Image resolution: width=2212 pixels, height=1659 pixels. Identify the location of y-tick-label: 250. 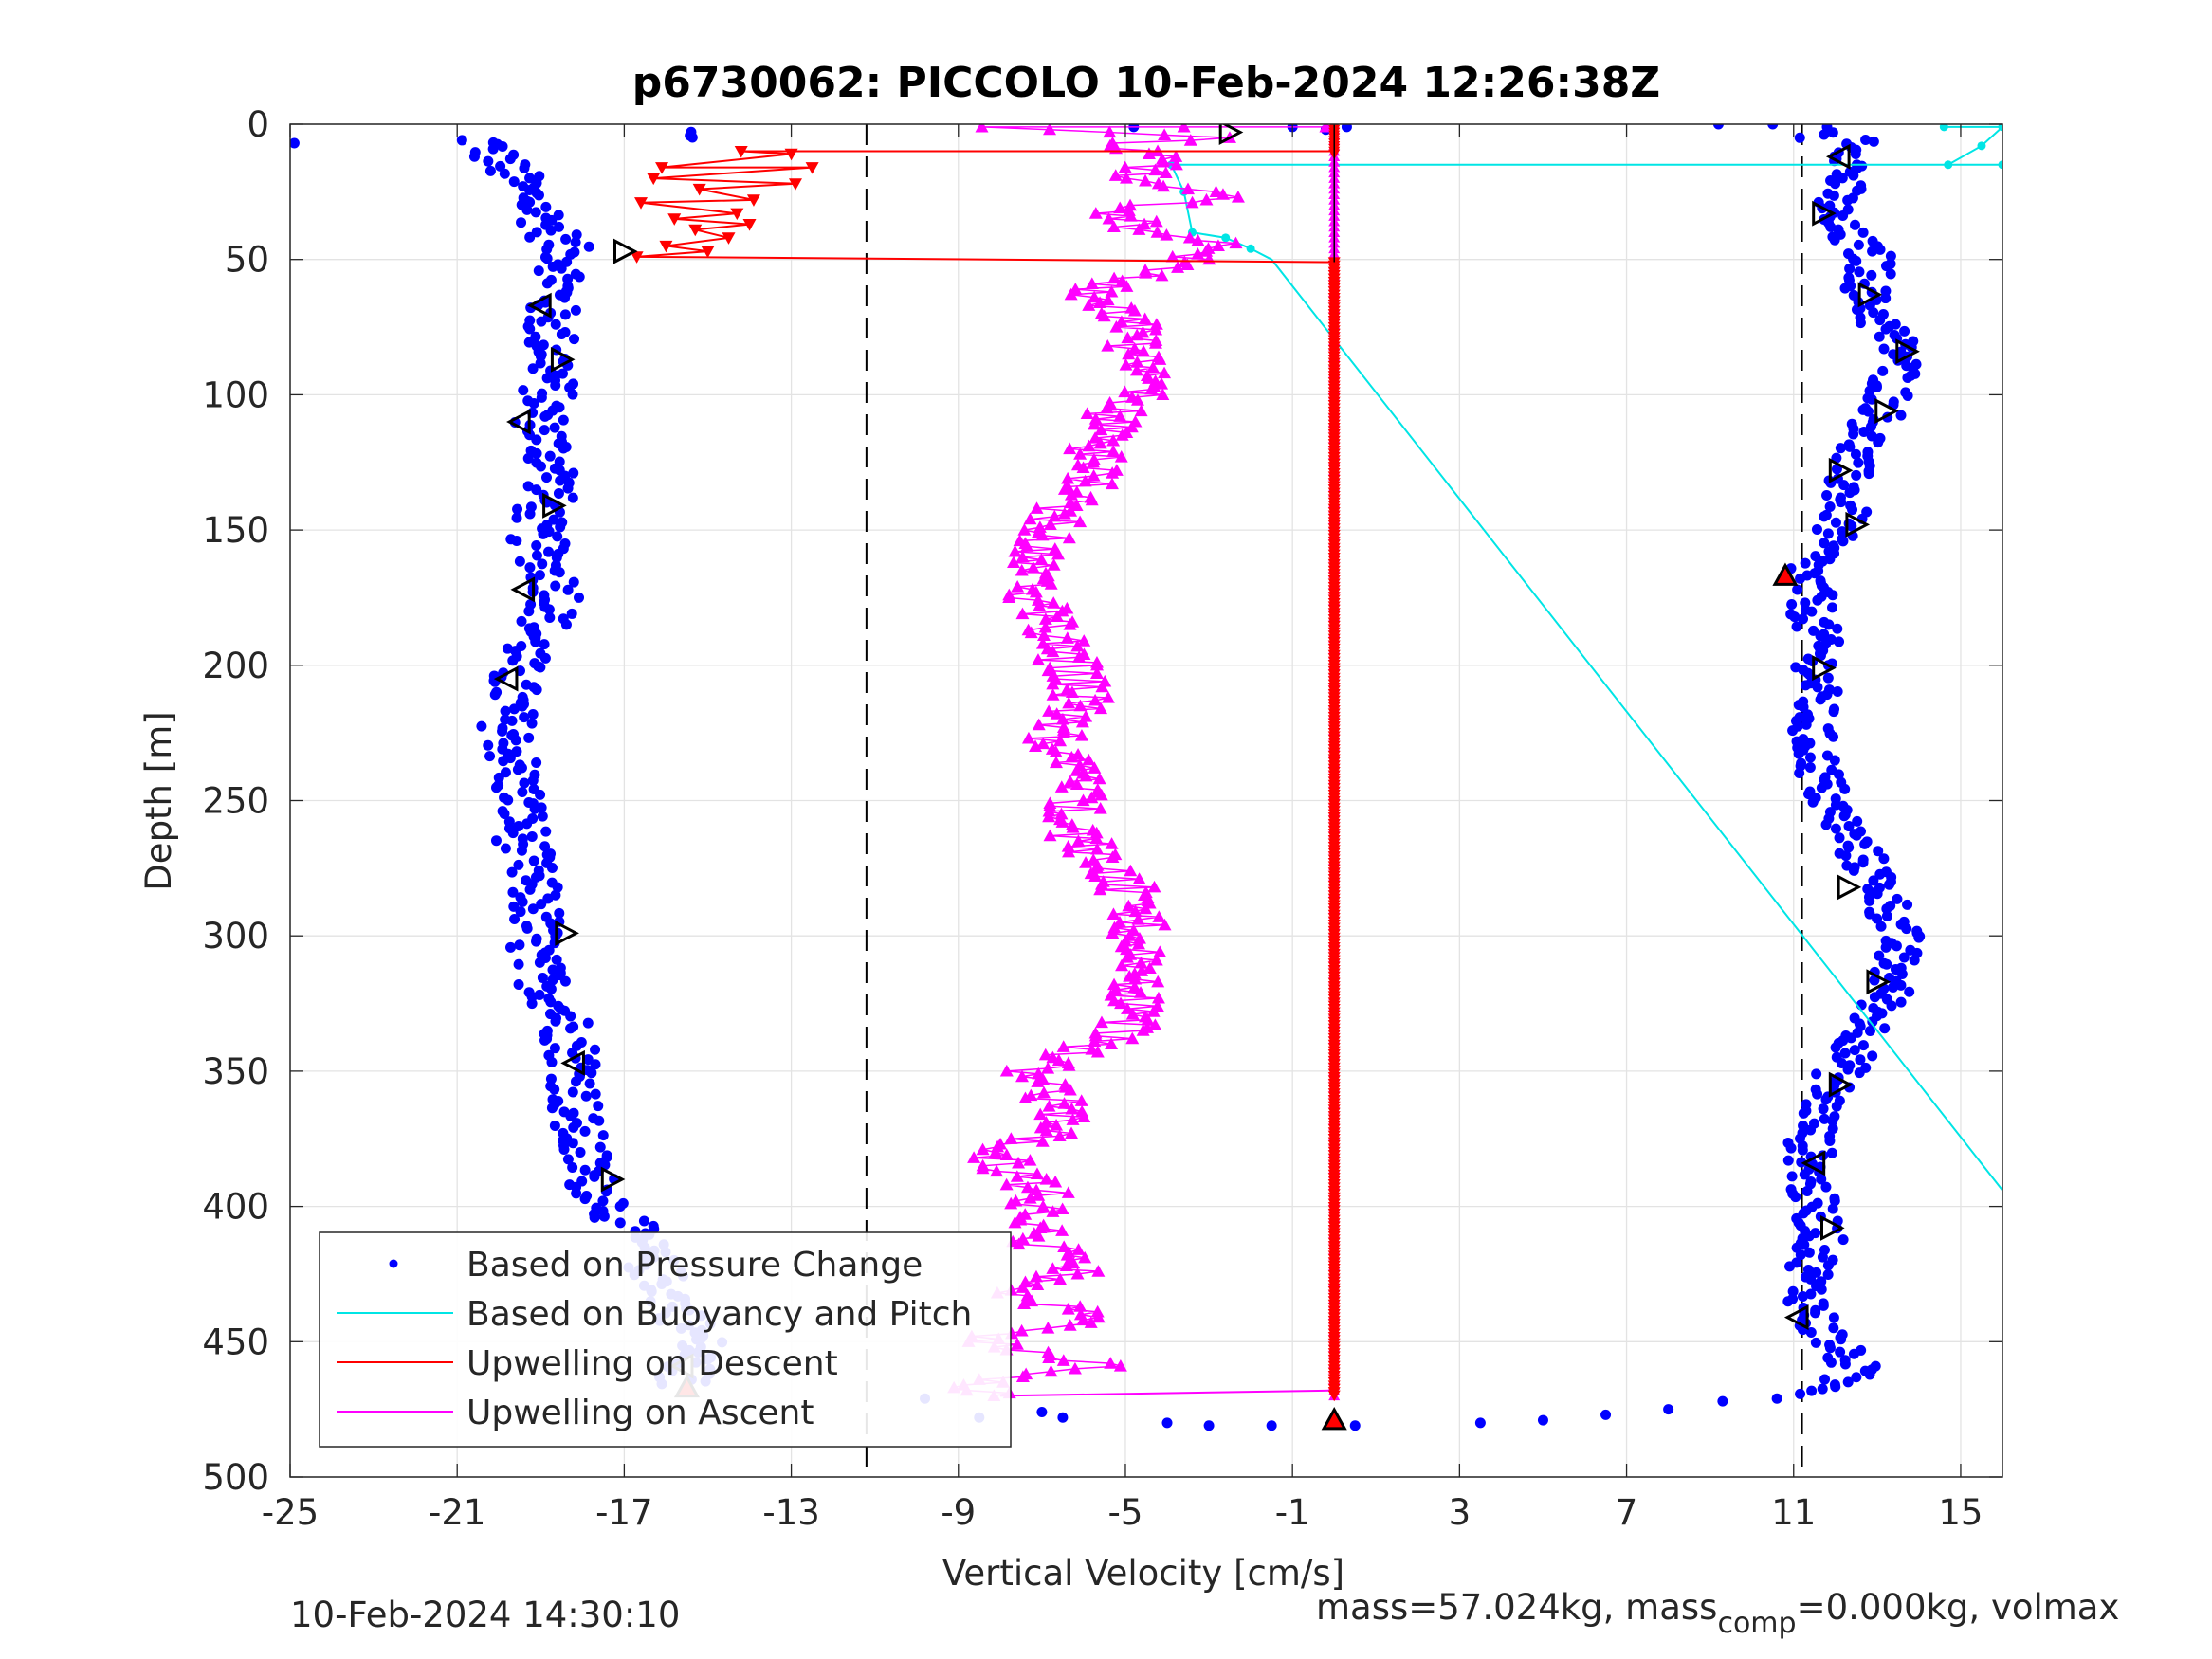
(235, 801).